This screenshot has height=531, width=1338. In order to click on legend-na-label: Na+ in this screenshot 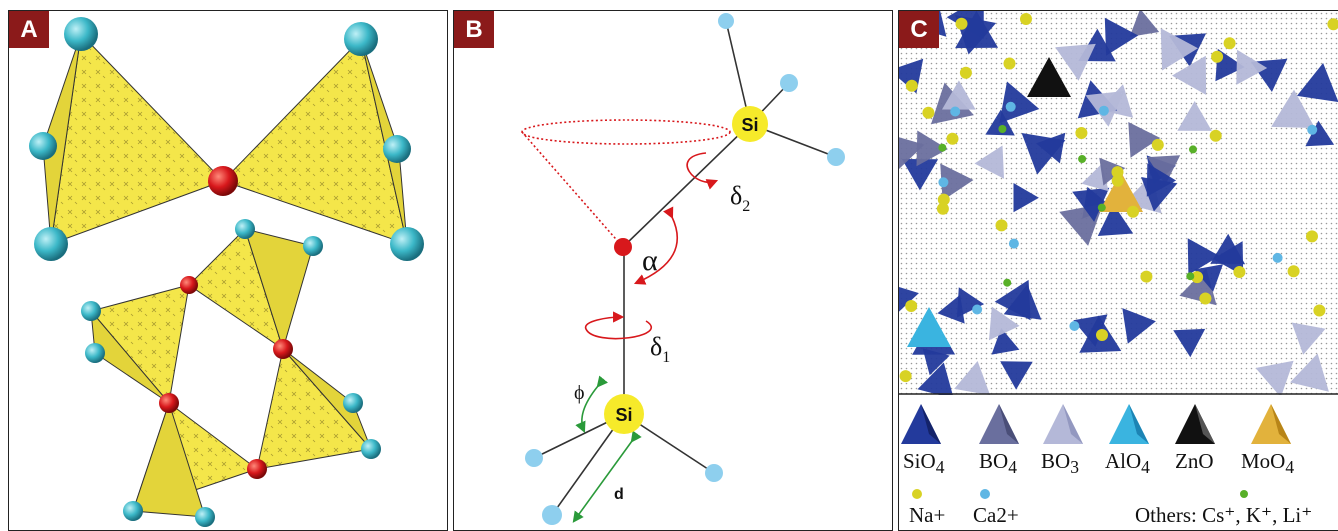, I will do `click(927, 515)`.